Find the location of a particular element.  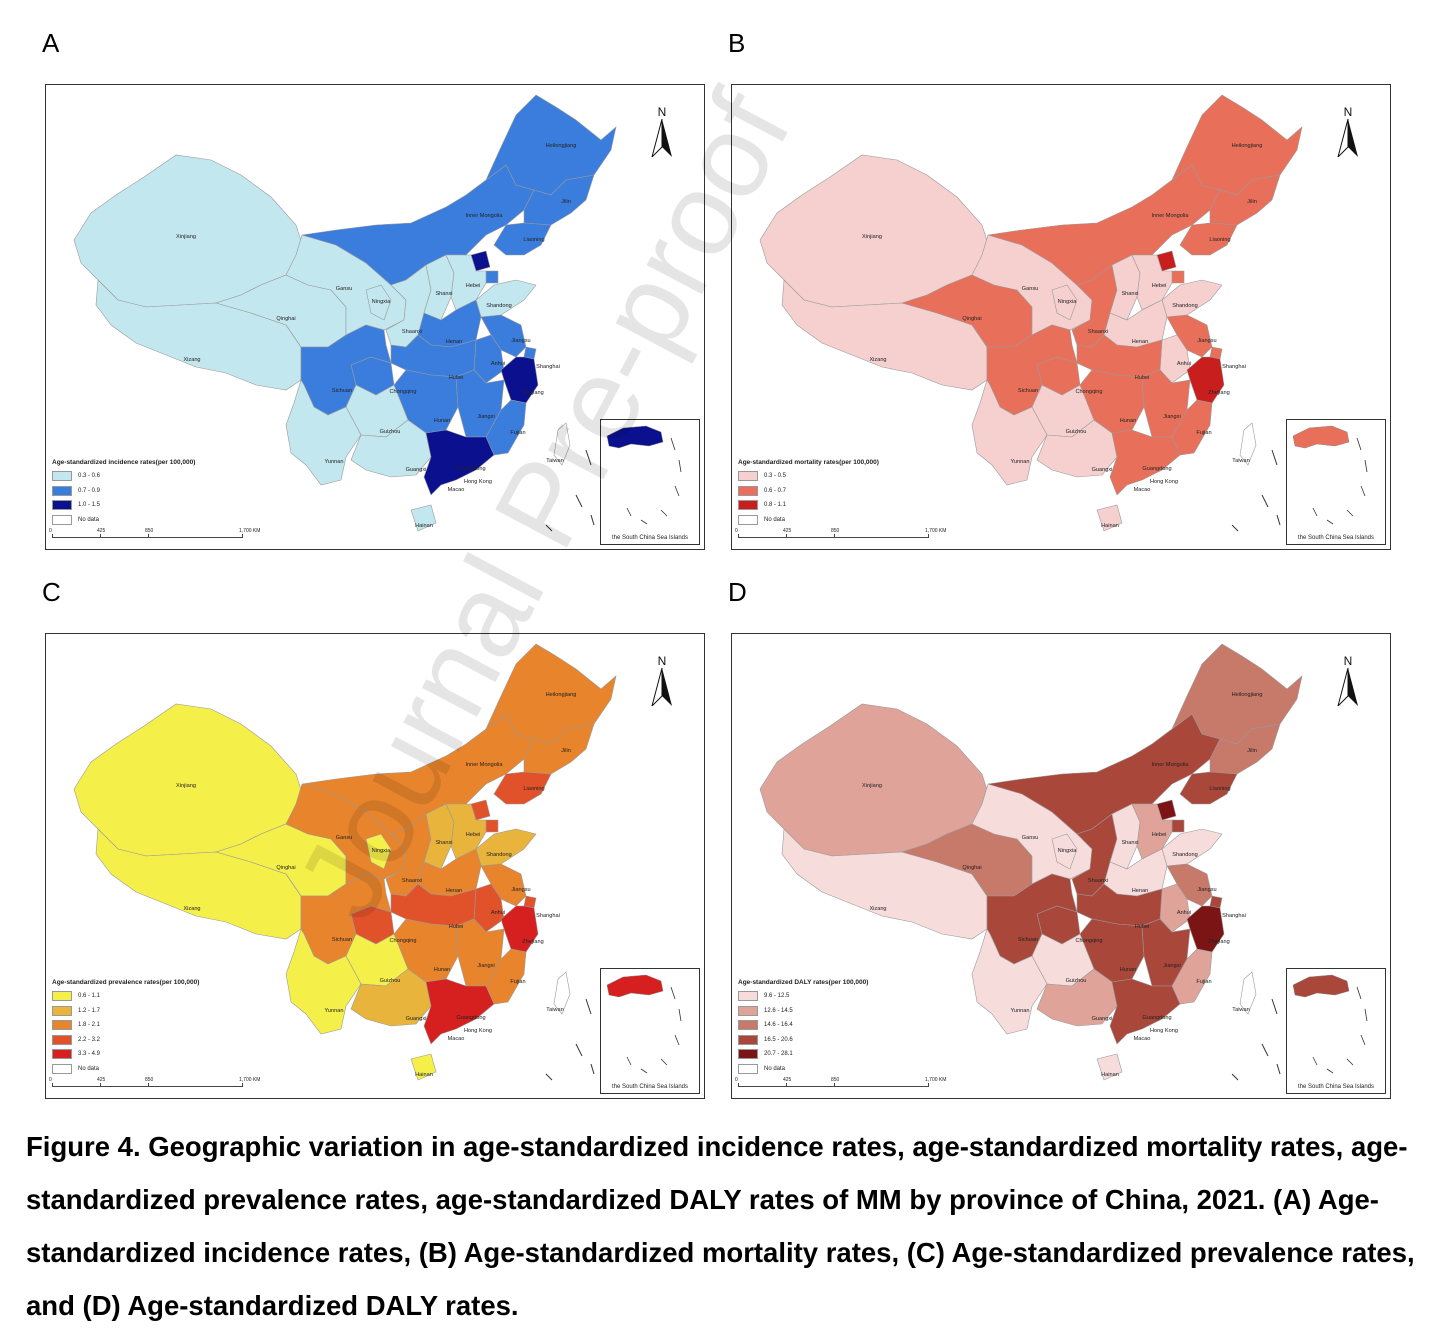

province-label-jiangxi: Jiangxi is located at coordinates (485, 417).